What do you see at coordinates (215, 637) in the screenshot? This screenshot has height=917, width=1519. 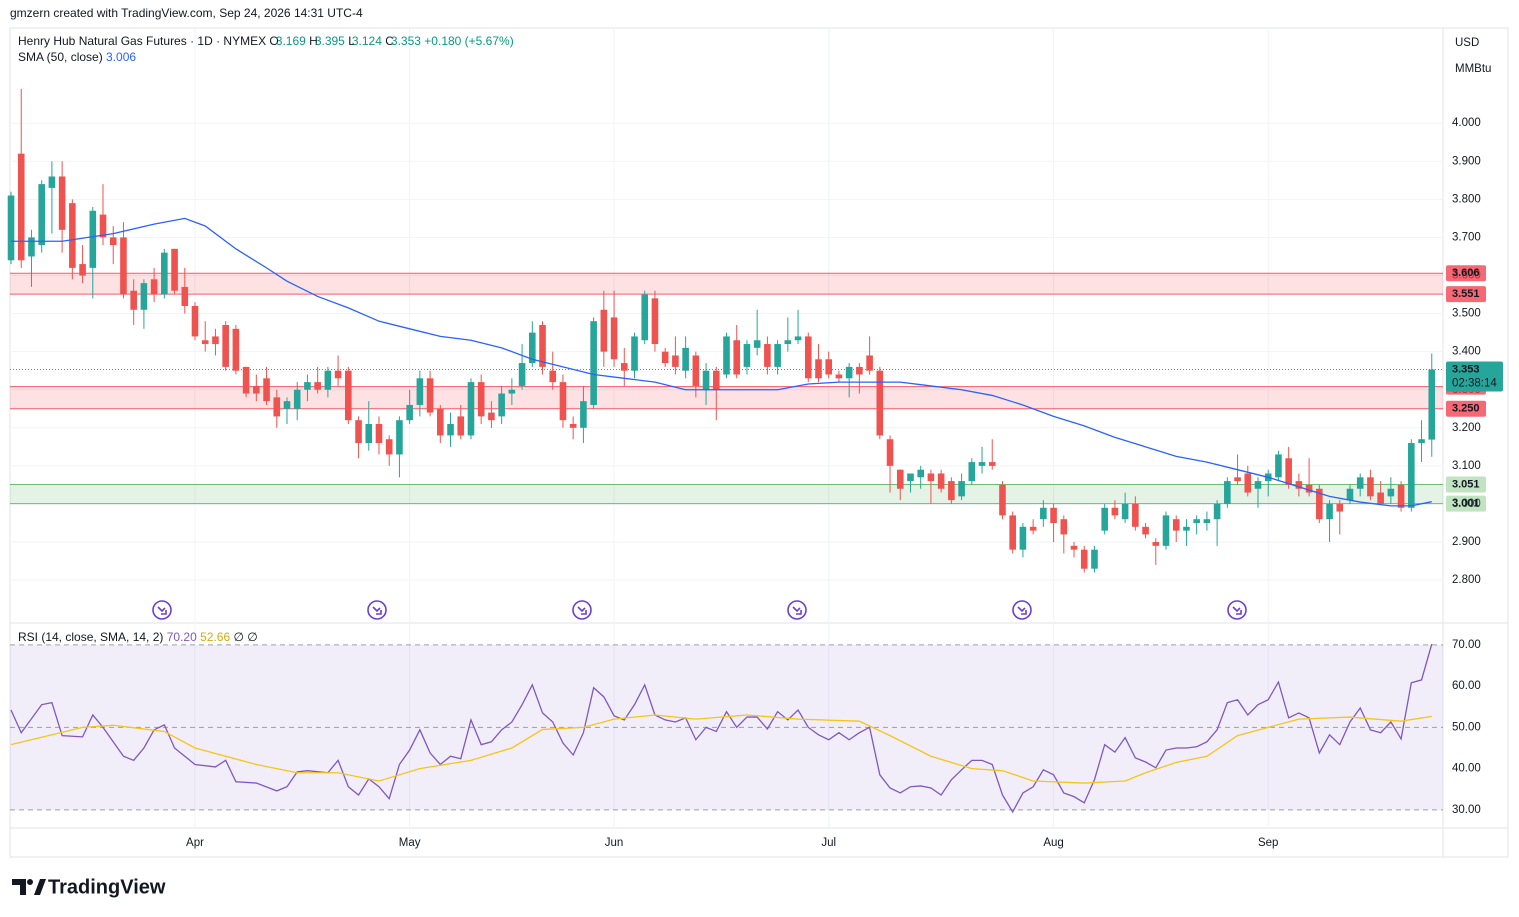 I see `rsi-sma-value: 52.66` at bounding box center [215, 637].